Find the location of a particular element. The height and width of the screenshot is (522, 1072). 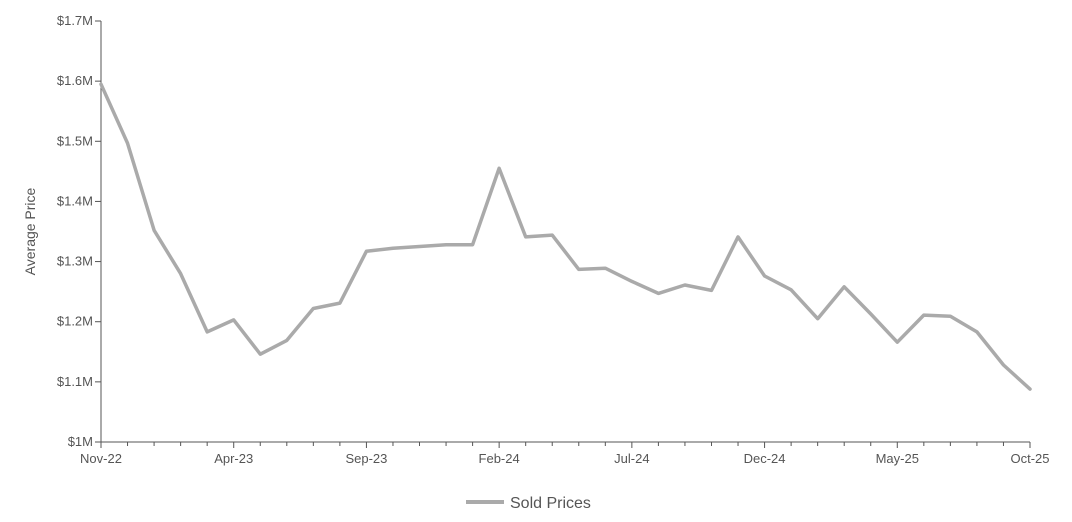

y-tick-label: $1.6M is located at coordinates (75, 80).